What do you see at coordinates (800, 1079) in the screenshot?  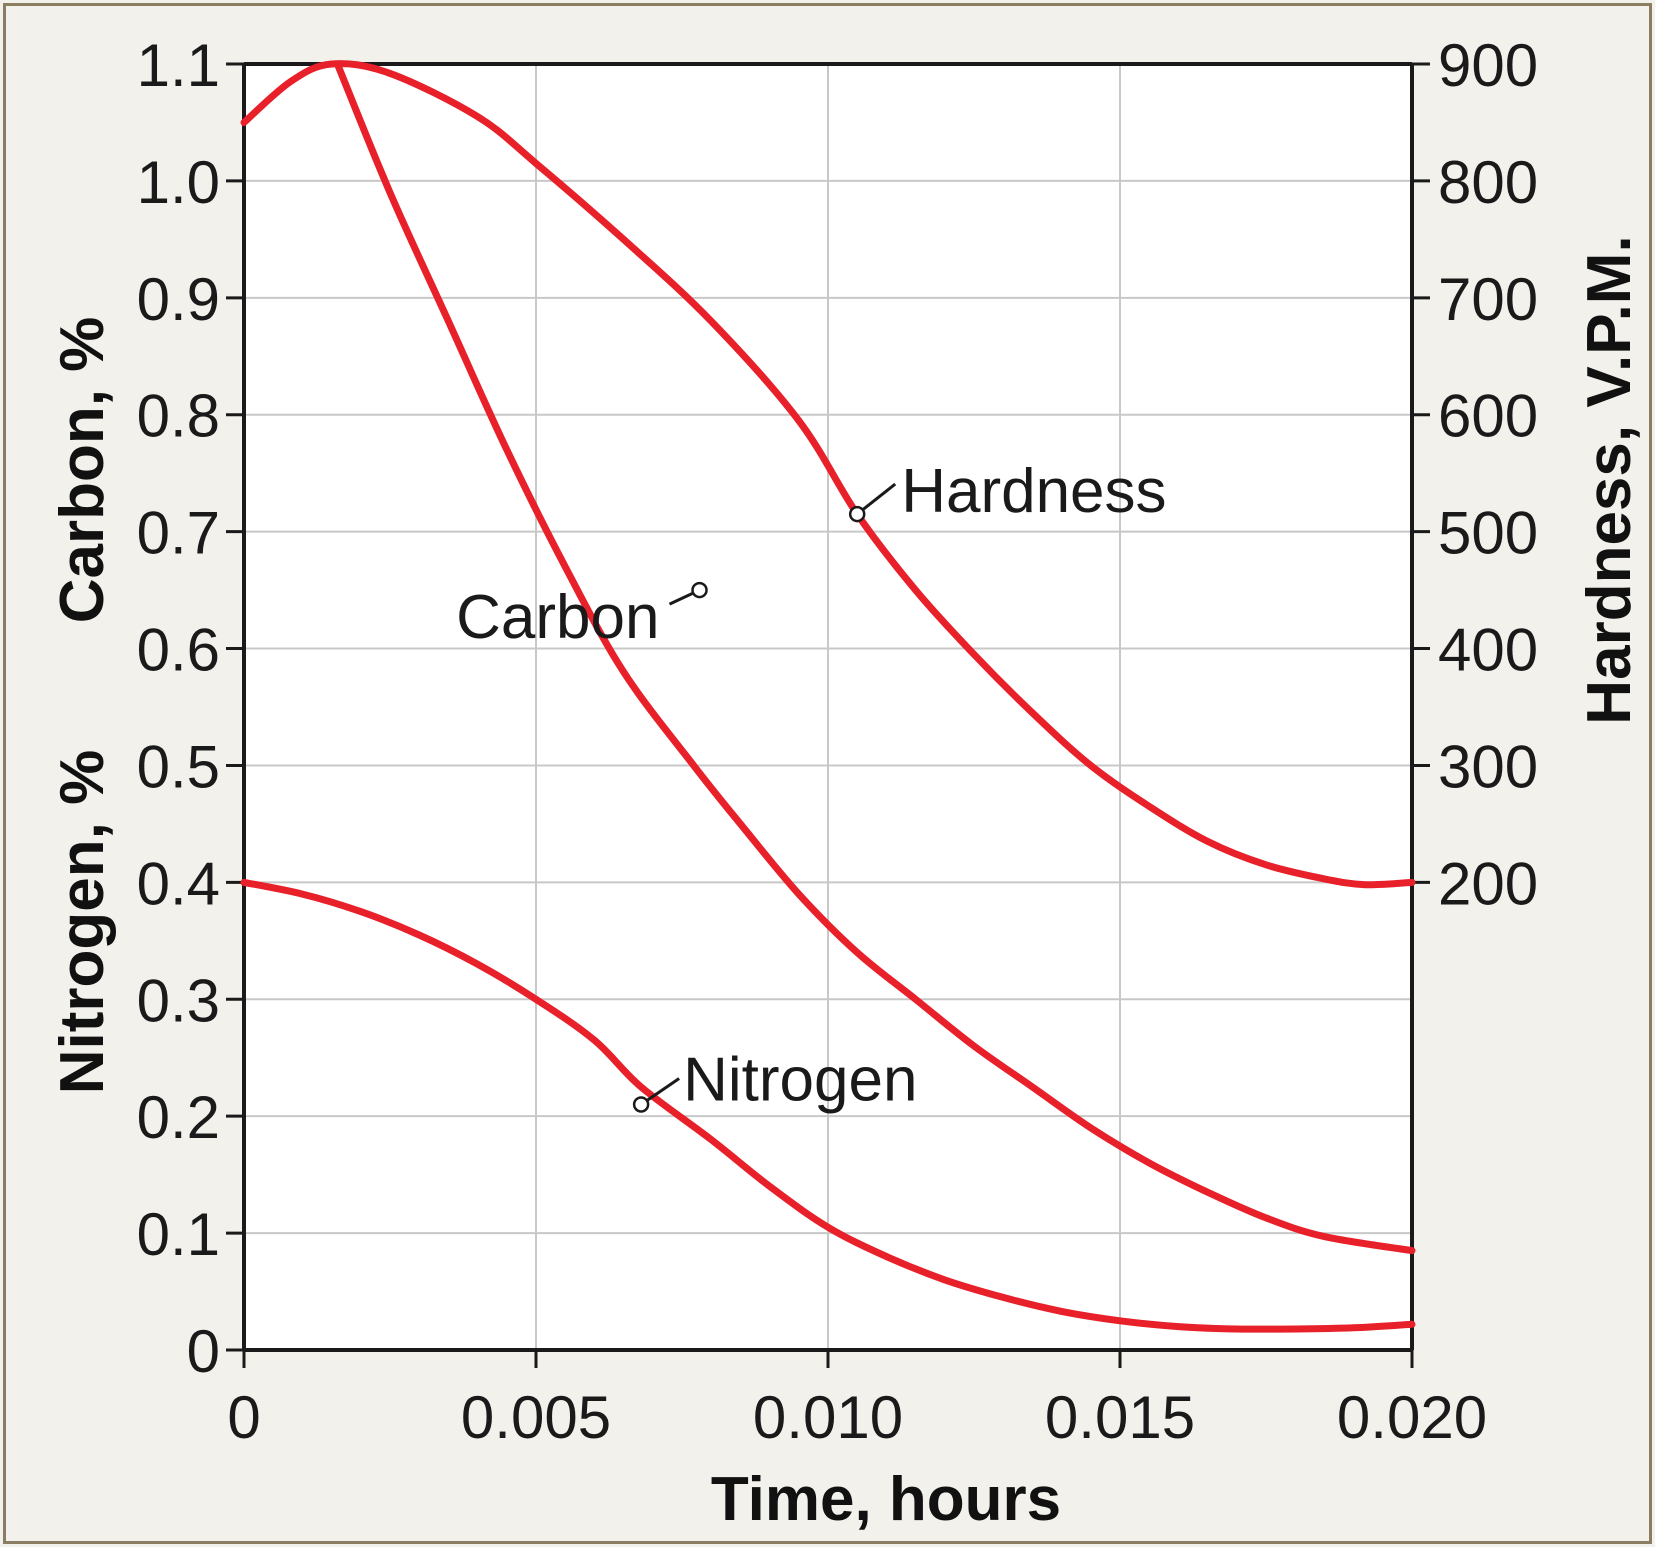 I see `series-label-nitrogen: Nitrogen` at bounding box center [800, 1079].